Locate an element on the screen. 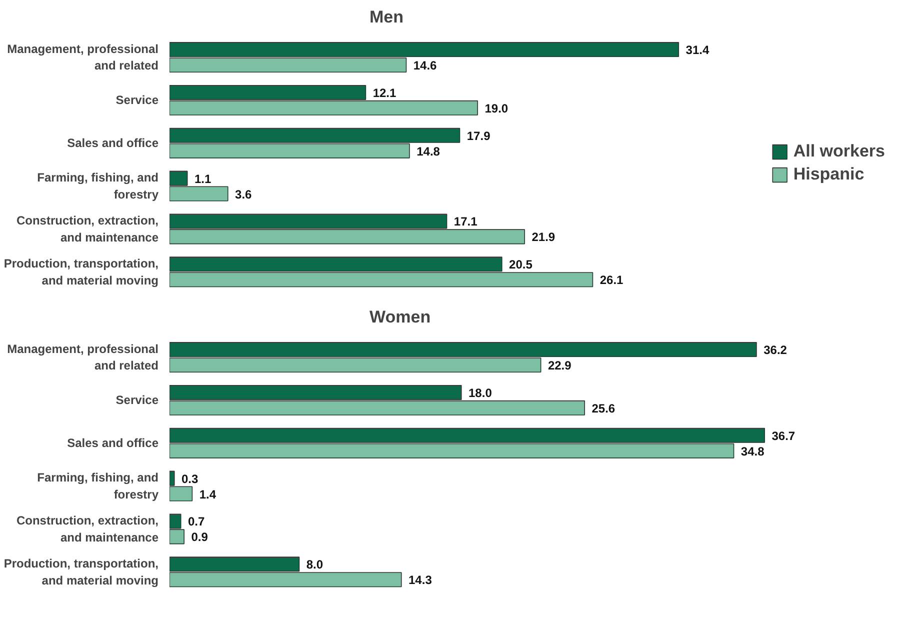  data-label: 18.0 is located at coordinates (480, 393).